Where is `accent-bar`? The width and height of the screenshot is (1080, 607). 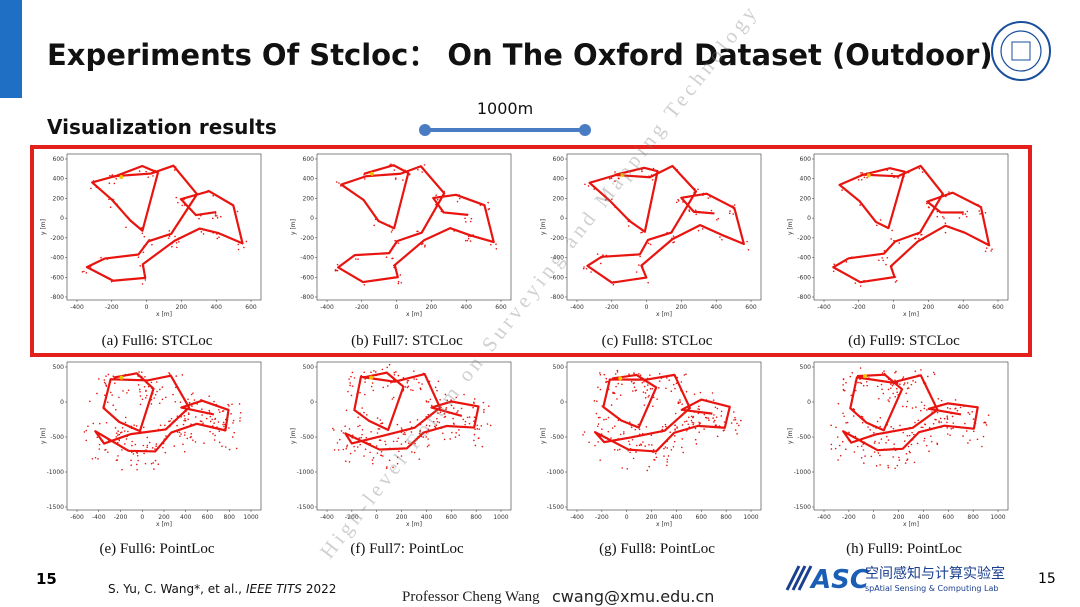 accent-bar is located at coordinates (11, 49).